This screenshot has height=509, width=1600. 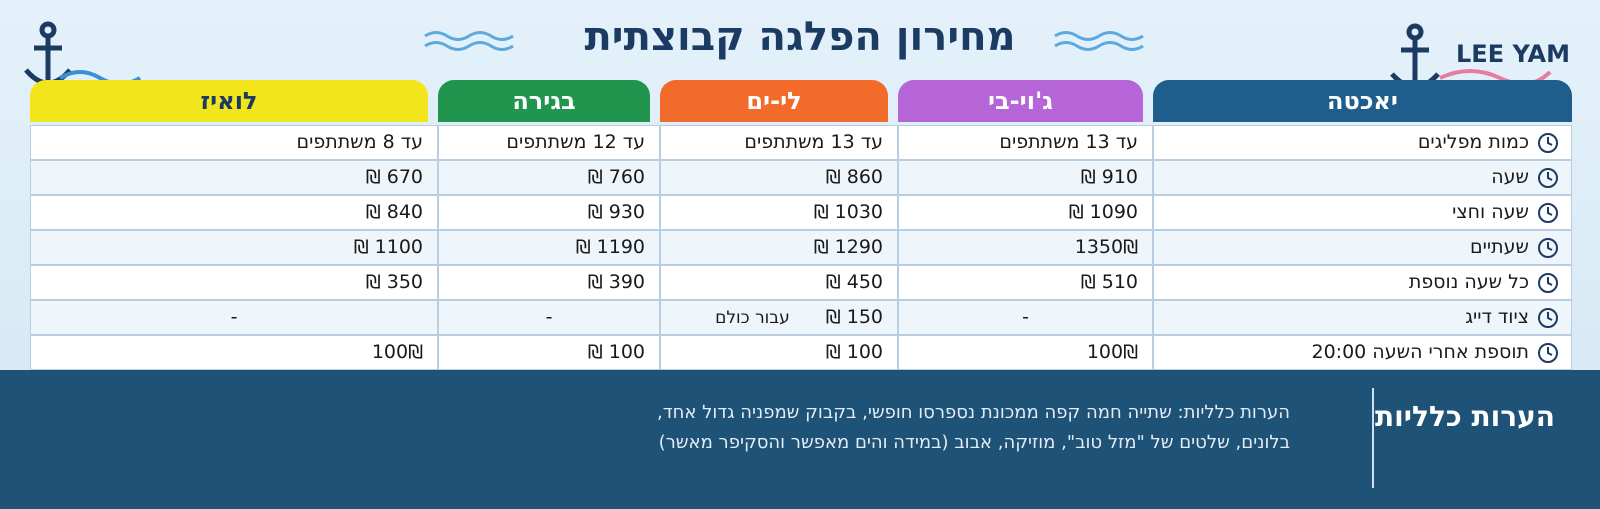 I want to click on price-cell: 390 ₪, so click(x=549, y=282).